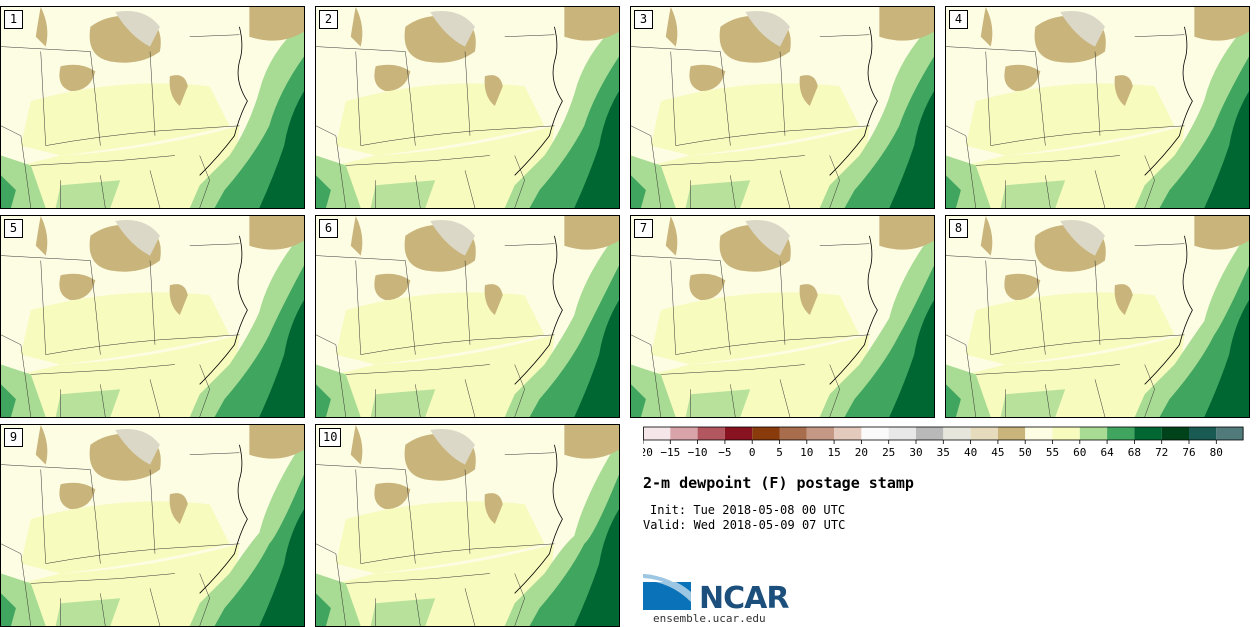 This screenshot has width=1260, height=627. What do you see at coordinates (744, 598) in the screenshot?
I see `logo-text: NCAR` at bounding box center [744, 598].